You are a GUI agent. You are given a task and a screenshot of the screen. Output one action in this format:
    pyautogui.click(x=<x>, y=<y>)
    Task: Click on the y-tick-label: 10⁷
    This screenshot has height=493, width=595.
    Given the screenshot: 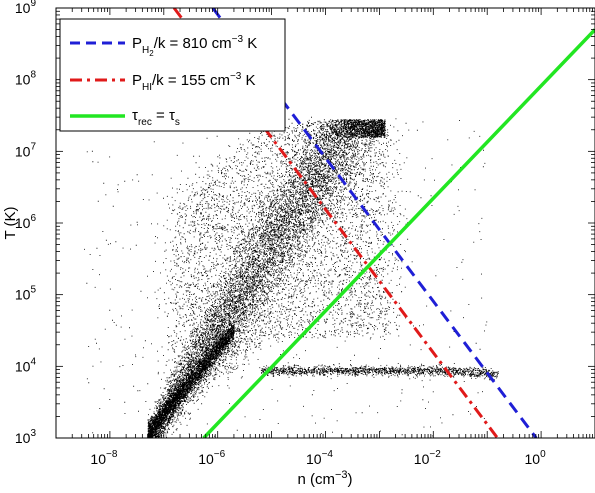 What is the action you would take?
    pyautogui.click(x=26, y=150)
    